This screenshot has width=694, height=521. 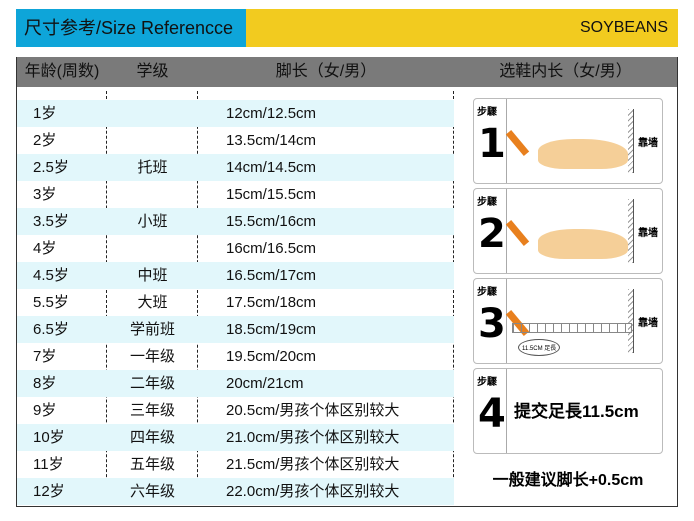 What do you see at coordinates (49, 437) in the screenshot?
I see `age-cell: 10岁` at bounding box center [49, 437].